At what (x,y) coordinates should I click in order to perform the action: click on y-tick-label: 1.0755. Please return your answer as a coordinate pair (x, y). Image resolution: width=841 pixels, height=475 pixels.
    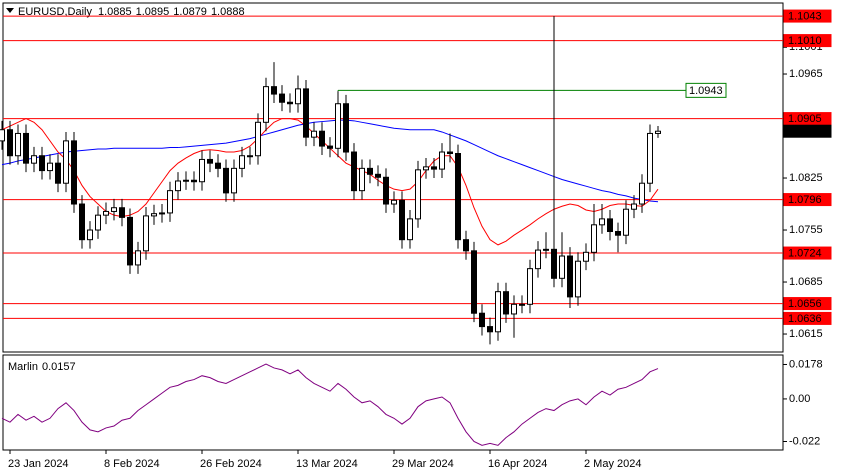
    Looking at the image, I should click on (806, 230).